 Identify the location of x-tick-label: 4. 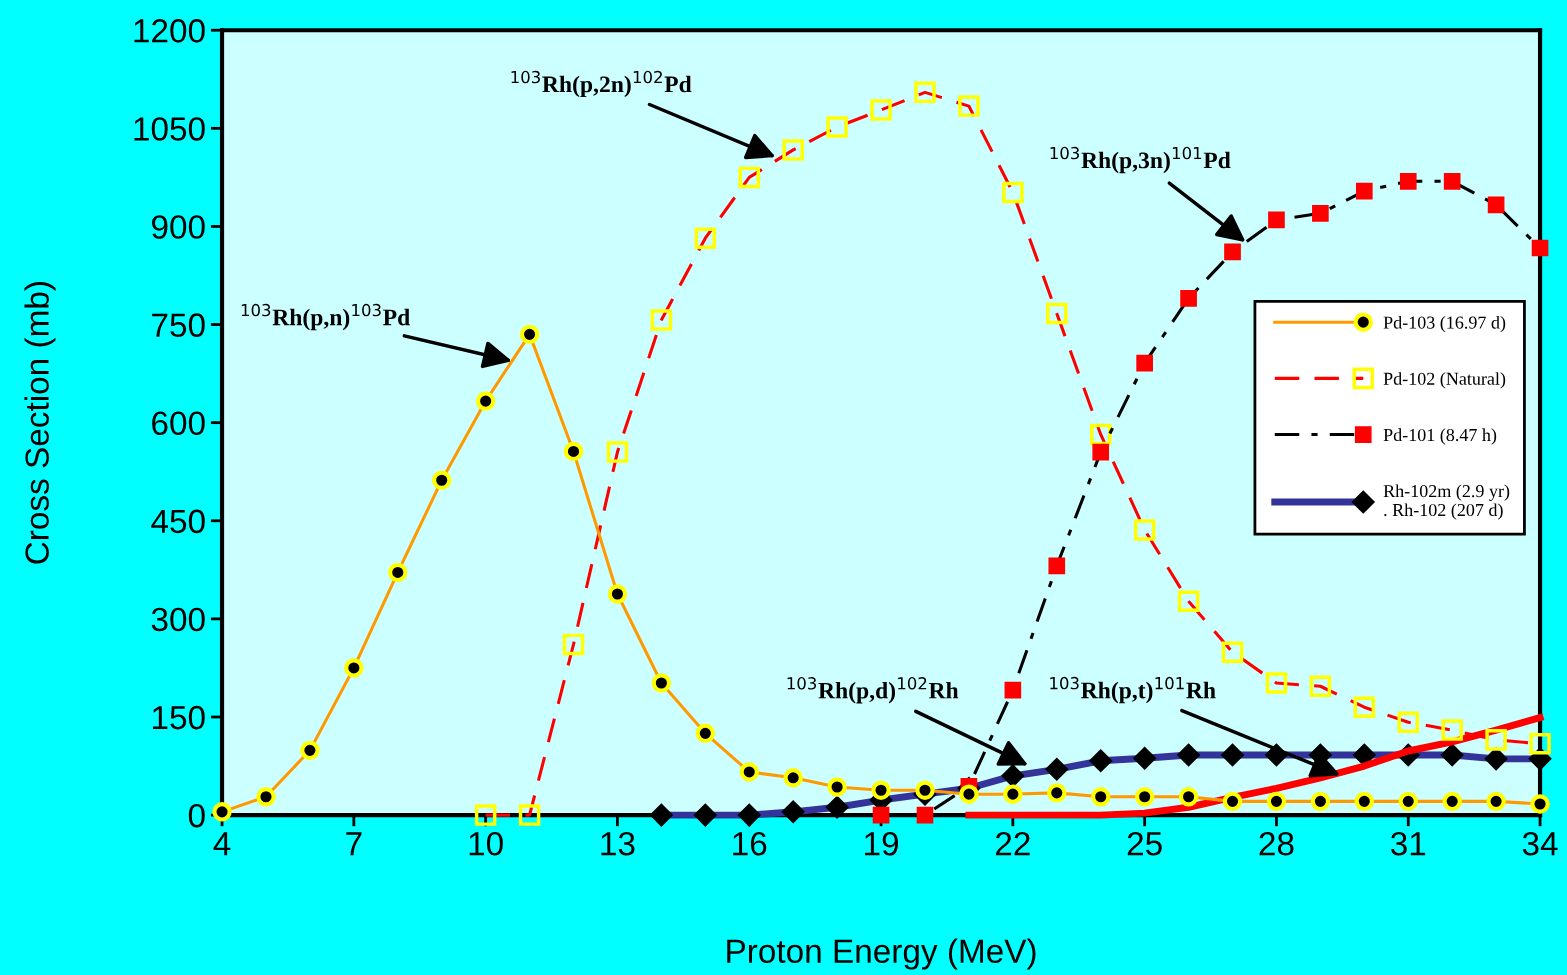
(222, 844).